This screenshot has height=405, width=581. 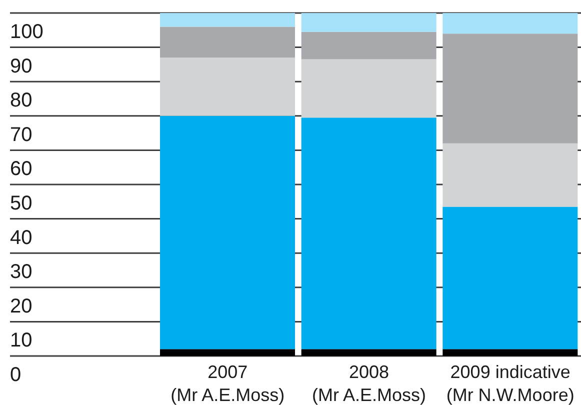 What do you see at coordinates (21, 237) in the screenshot?
I see `y-tick-label: 40` at bounding box center [21, 237].